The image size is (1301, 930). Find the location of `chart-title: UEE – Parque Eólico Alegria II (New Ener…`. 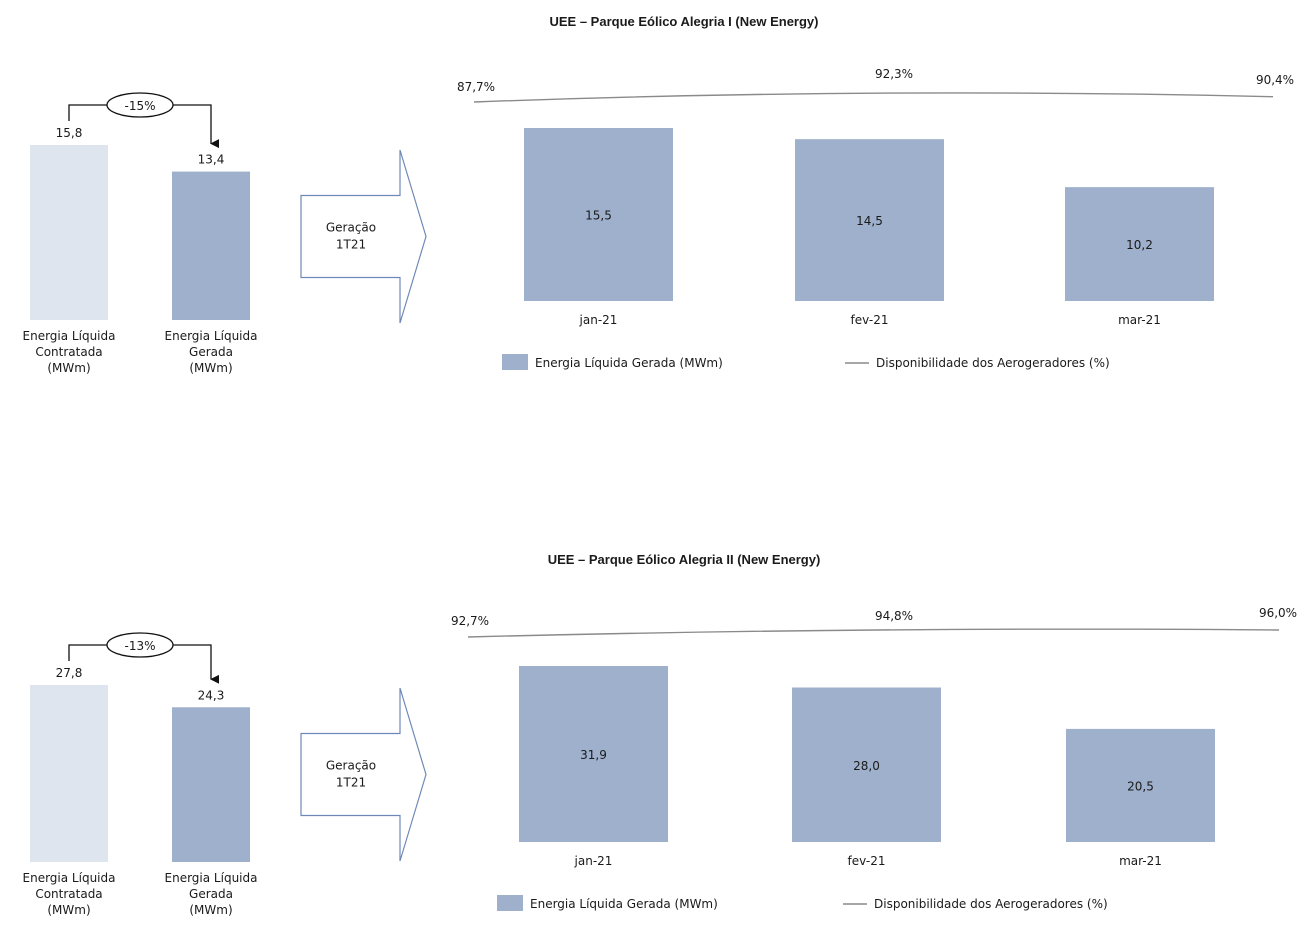

chart-title: UEE – Parque Eólico Alegria II (New Ener… is located at coordinates (684, 559).